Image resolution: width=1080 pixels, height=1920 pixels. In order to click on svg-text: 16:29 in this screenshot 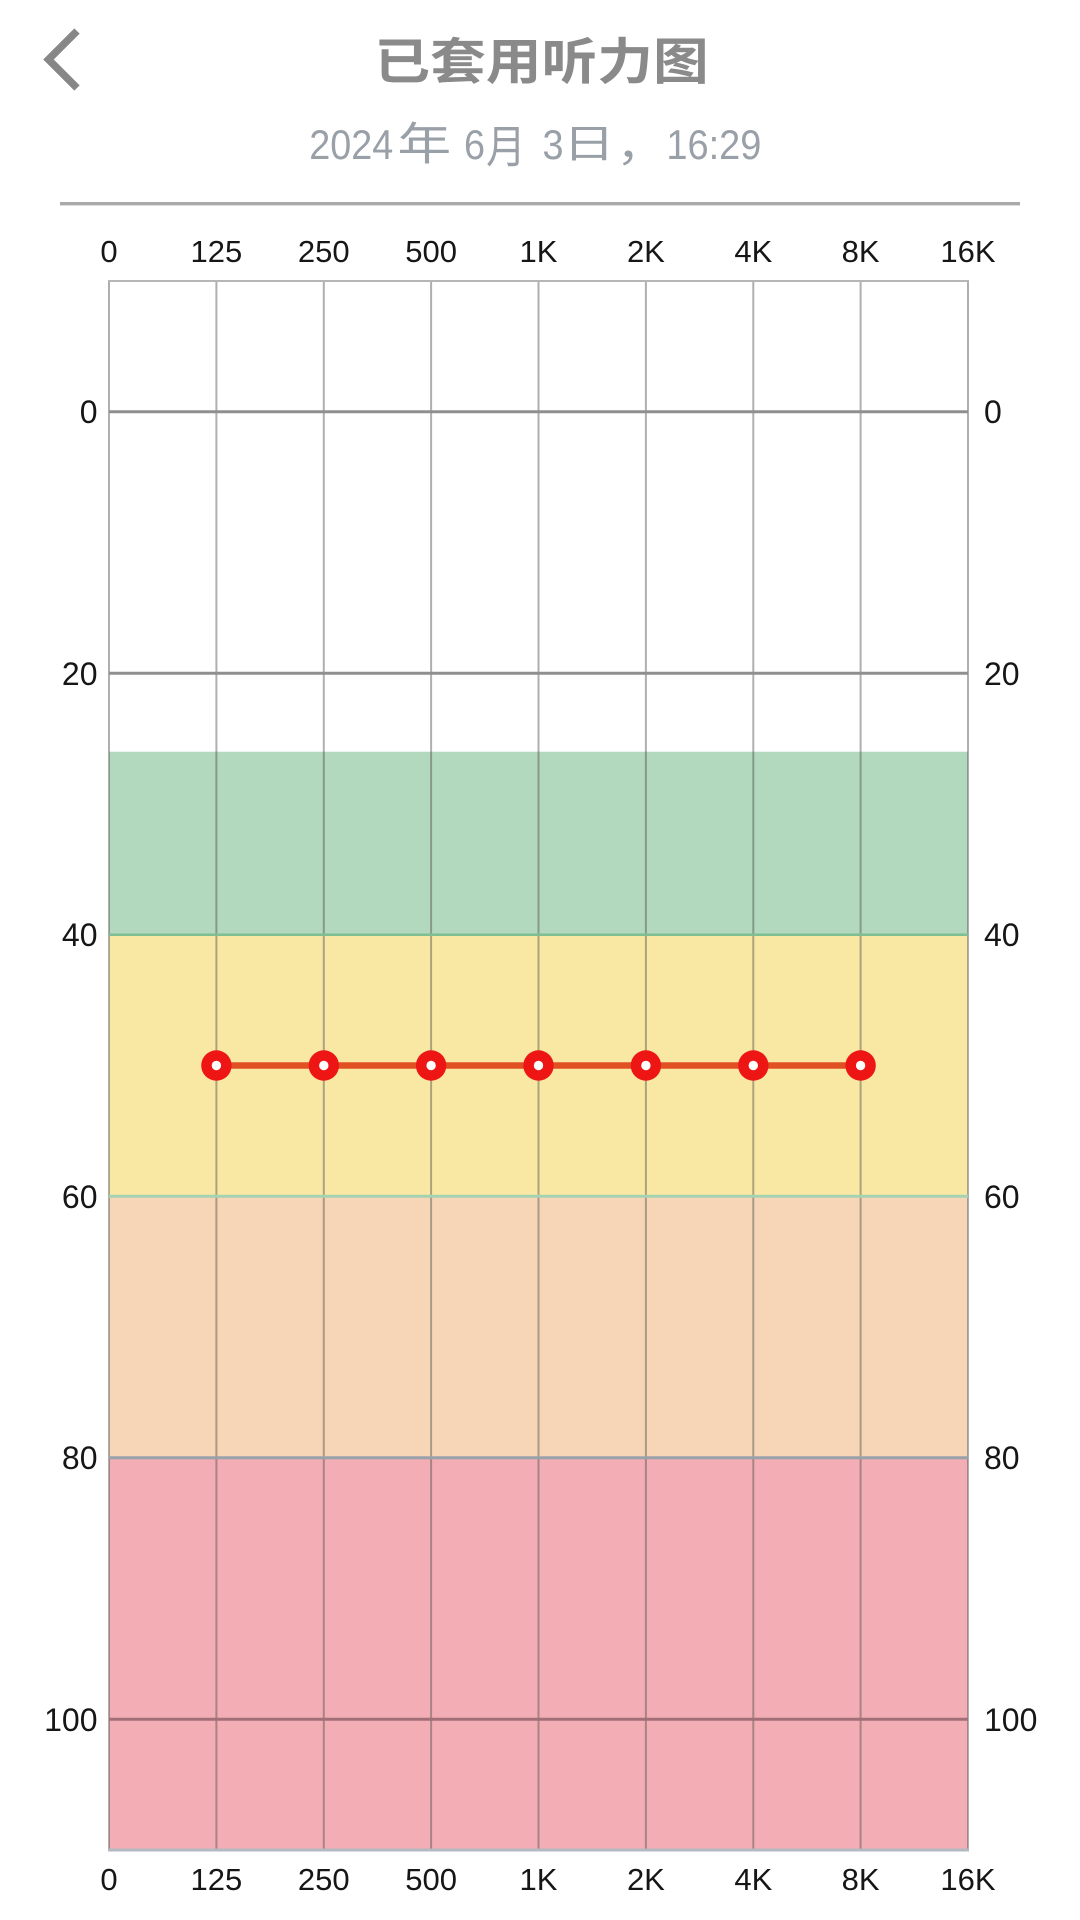, I will do `click(713, 144)`.